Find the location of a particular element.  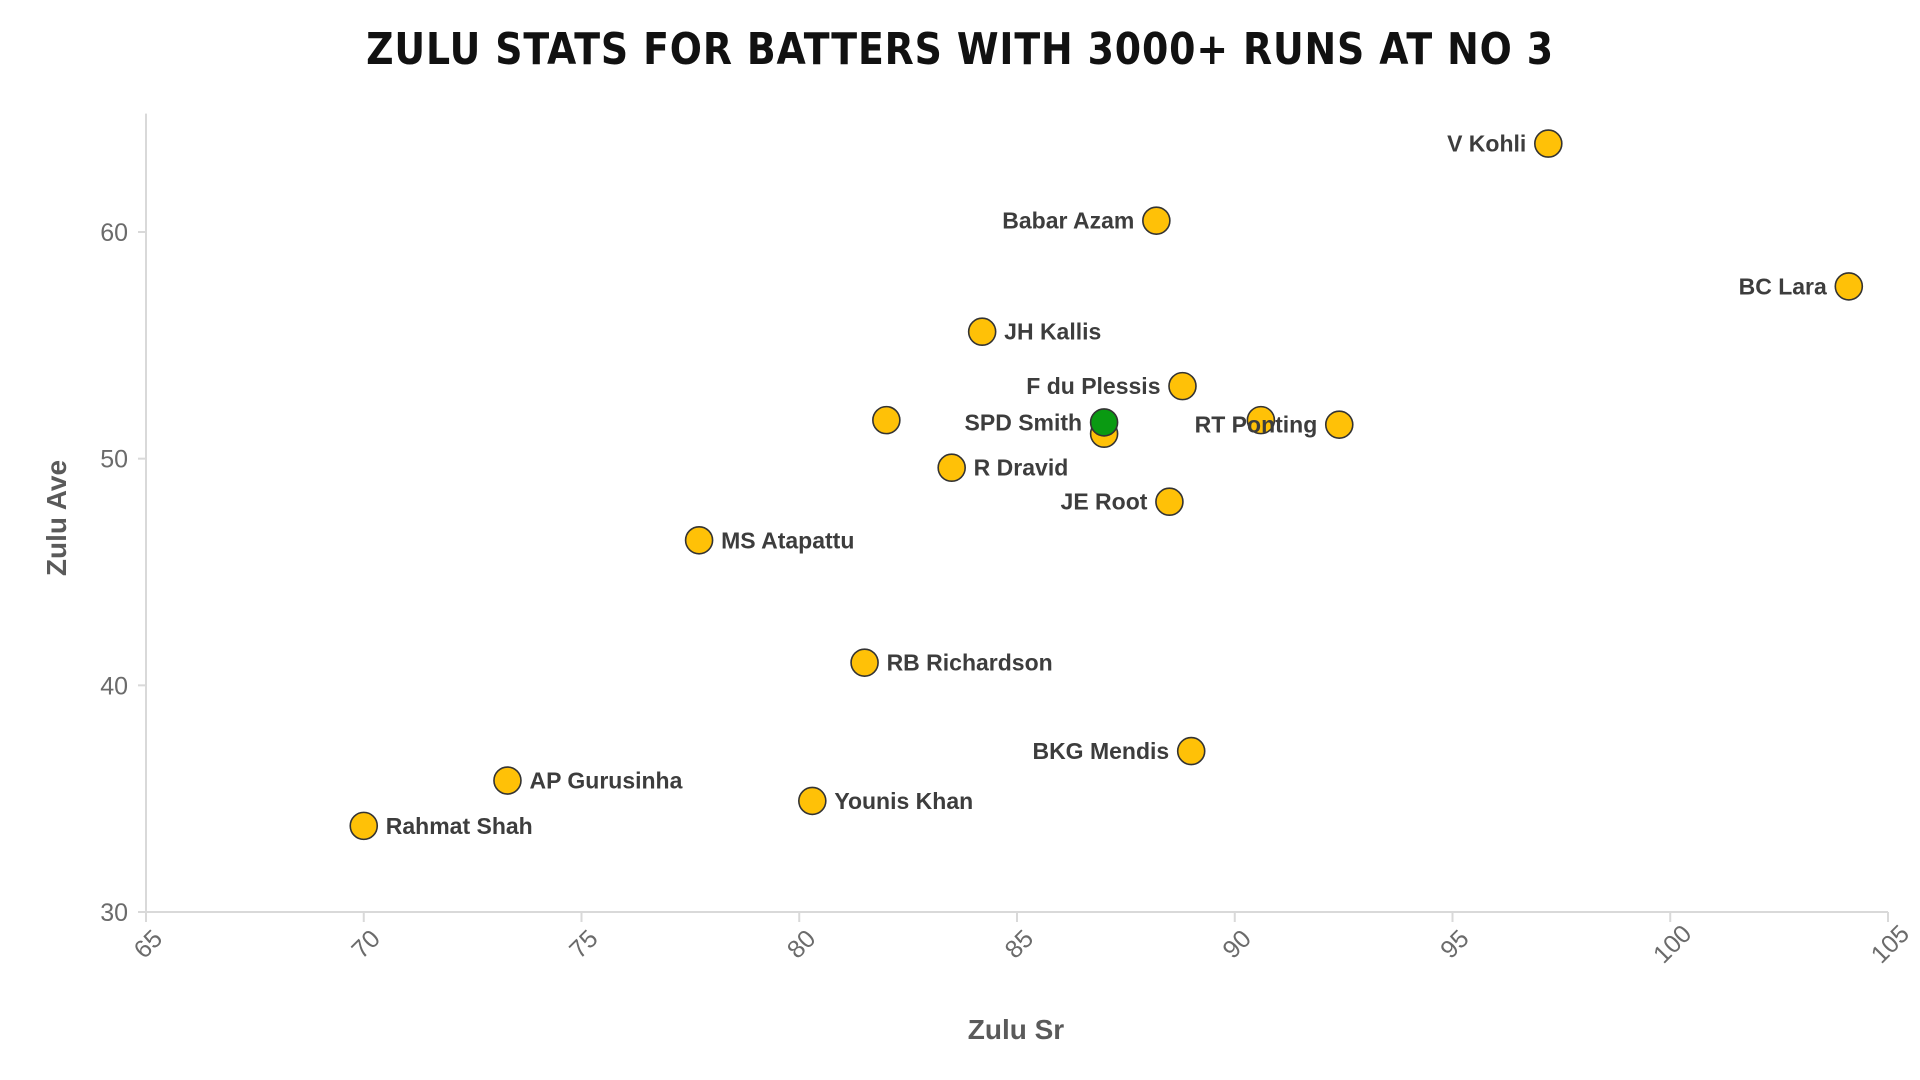

x-tick-label: 75 is located at coordinates (583, 944).